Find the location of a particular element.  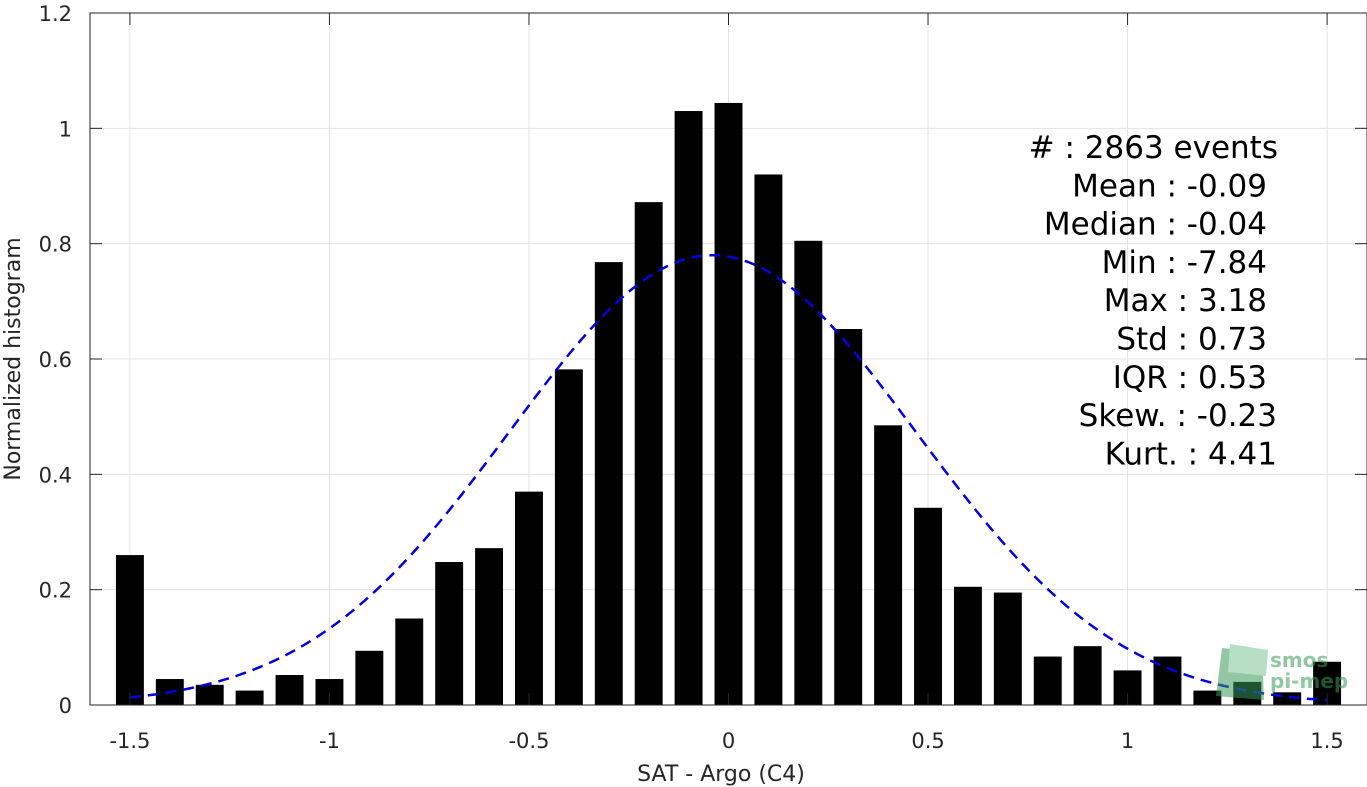

y-tick-labels: 0 0.2 0.4 0.6 0.8 1 1.2 is located at coordinates (55, 360).